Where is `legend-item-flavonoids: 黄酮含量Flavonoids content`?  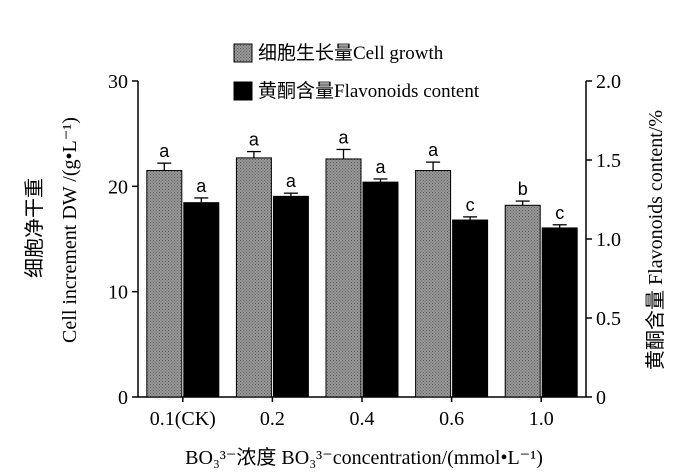 legend-item-flavonoids: 黄酮含量Flavonoids content is located at coordinates (356, 91).